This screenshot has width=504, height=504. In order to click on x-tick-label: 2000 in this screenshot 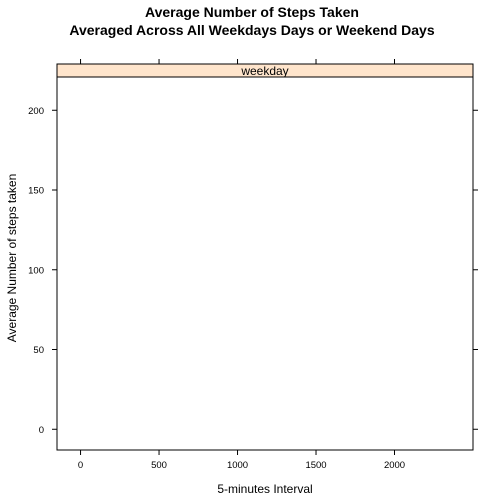, I will do `click(394, 465)`.